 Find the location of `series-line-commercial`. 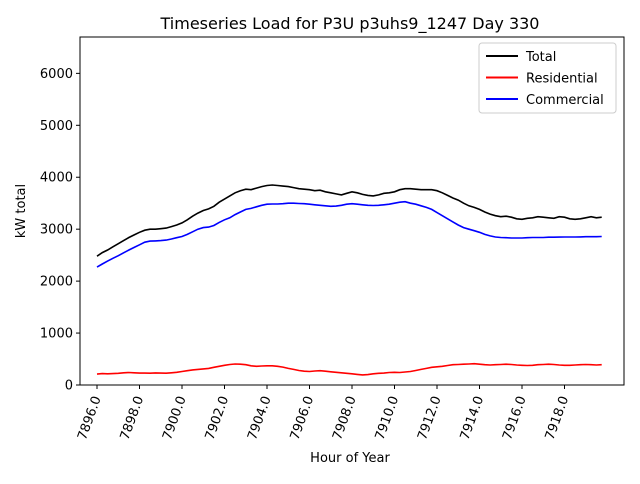

series-line-commercial is located at coordinates (349, 234).